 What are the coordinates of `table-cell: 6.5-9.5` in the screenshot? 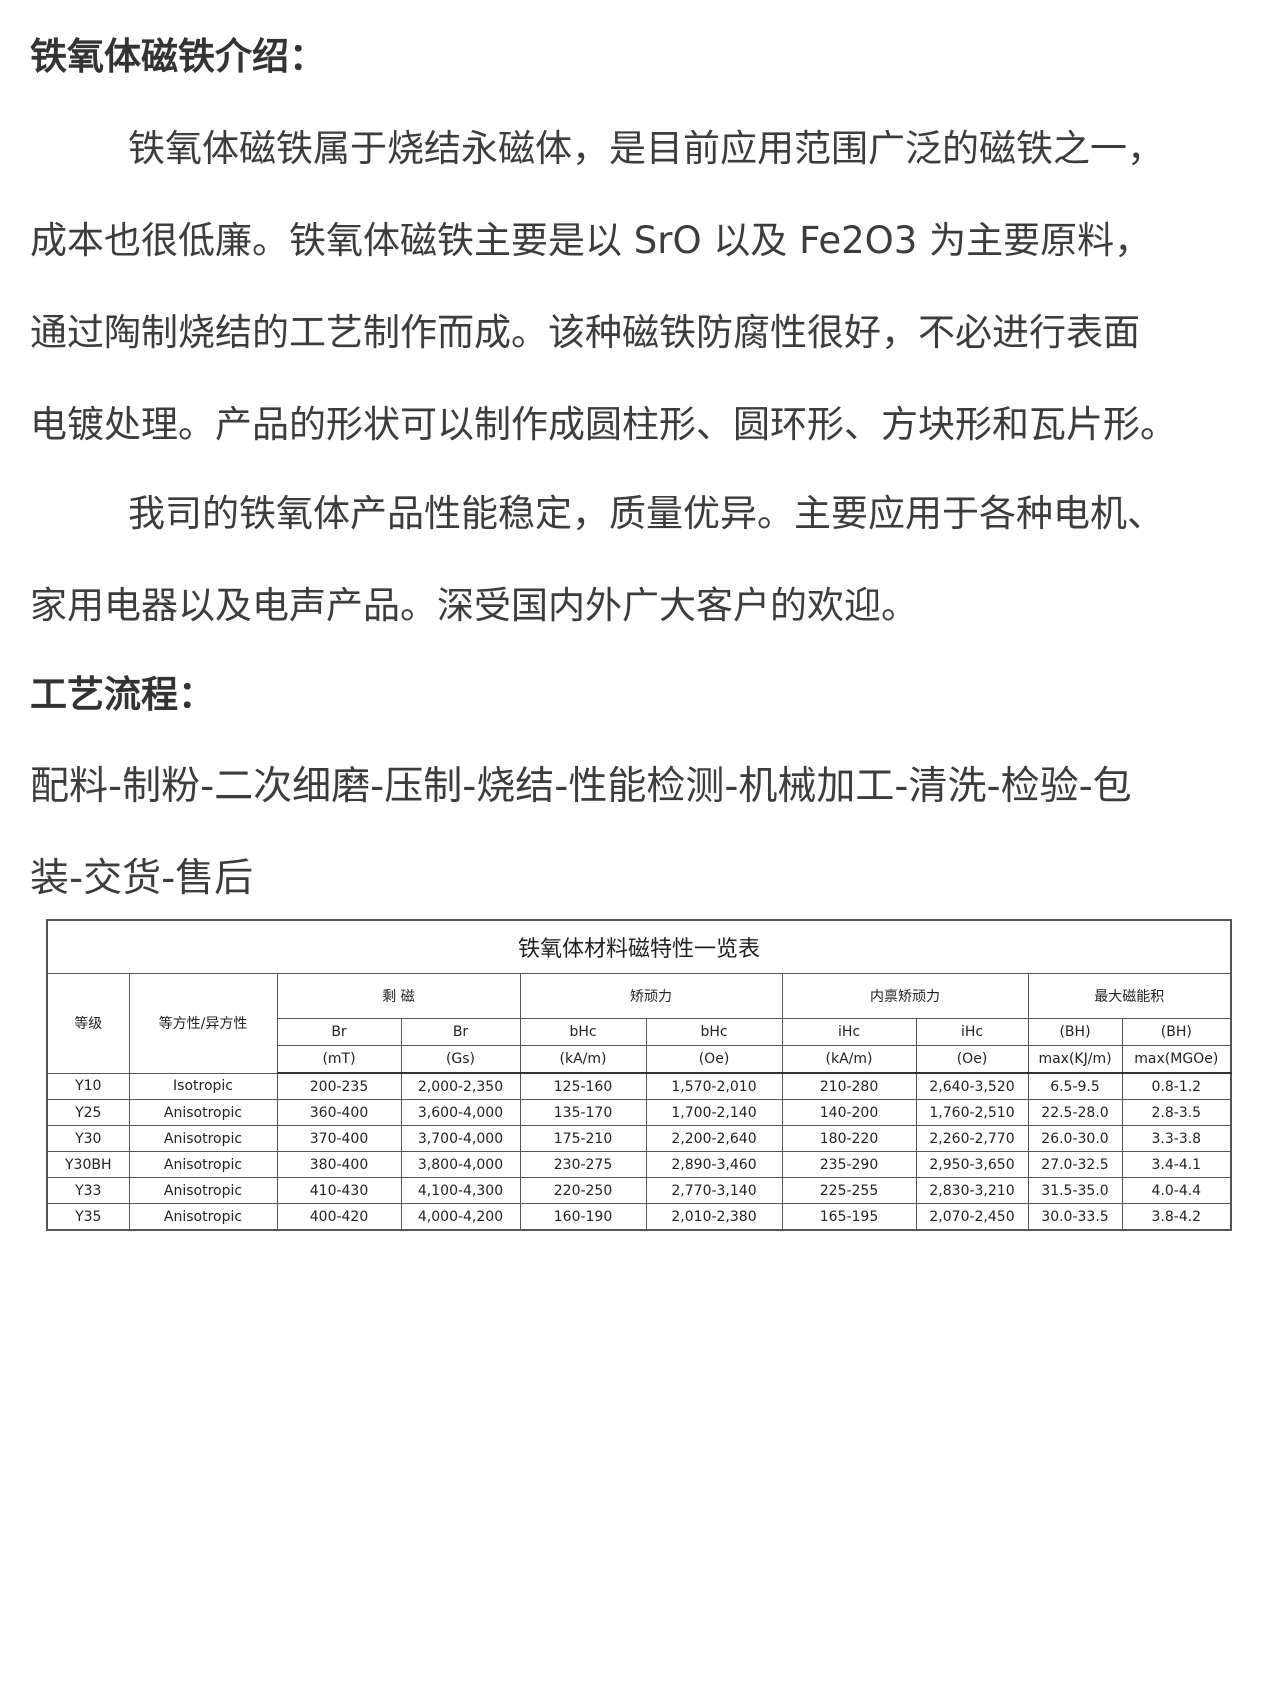 It's located at (1075, 1086).